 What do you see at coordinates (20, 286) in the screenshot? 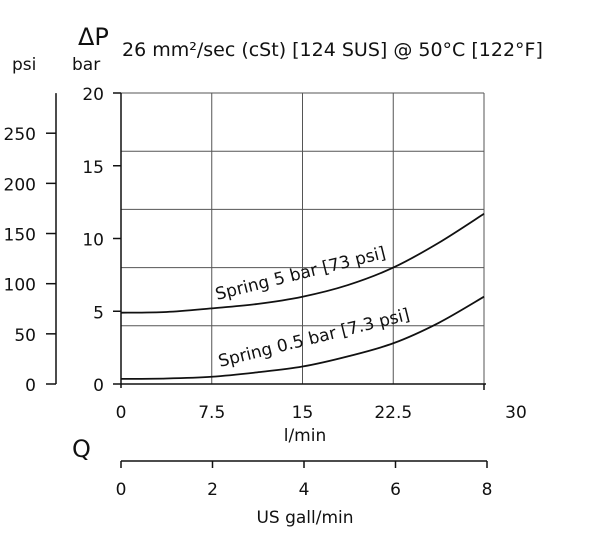
I see `psi-tick-label: 100` at bounding box center [20, 286].